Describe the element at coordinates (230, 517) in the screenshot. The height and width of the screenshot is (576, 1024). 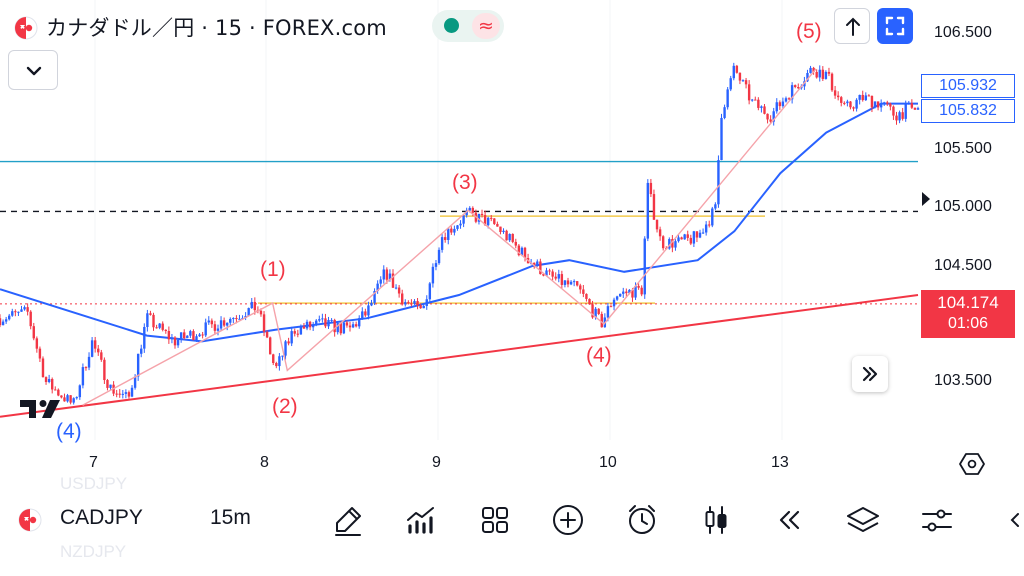
I see `interval-selector: 15m` at that location.